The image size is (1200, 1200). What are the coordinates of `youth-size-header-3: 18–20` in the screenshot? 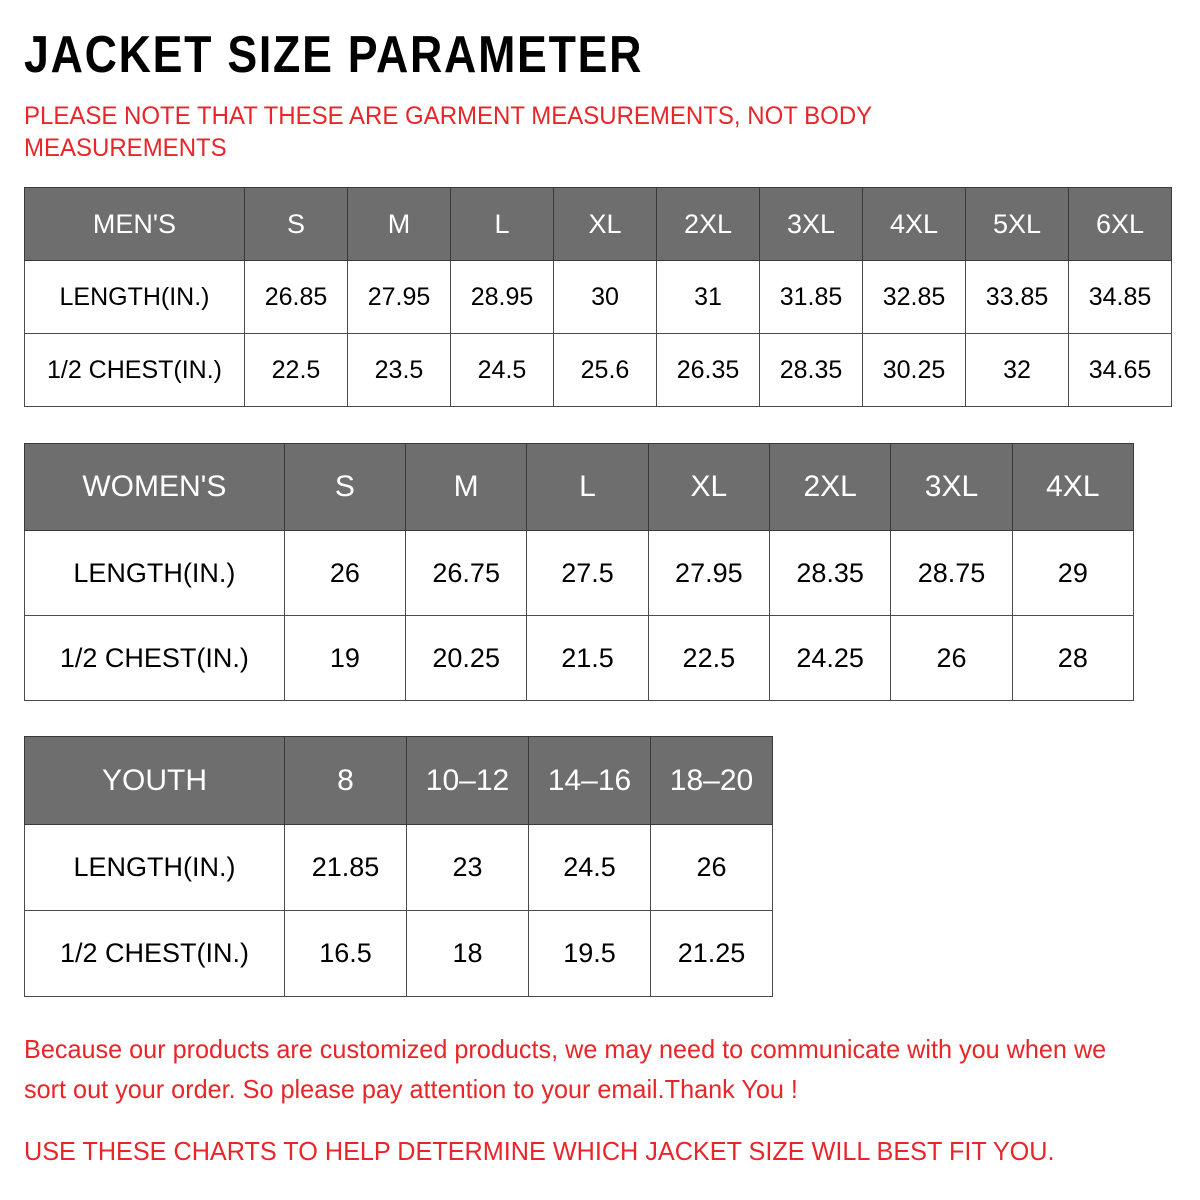 It's located at (711, 780).